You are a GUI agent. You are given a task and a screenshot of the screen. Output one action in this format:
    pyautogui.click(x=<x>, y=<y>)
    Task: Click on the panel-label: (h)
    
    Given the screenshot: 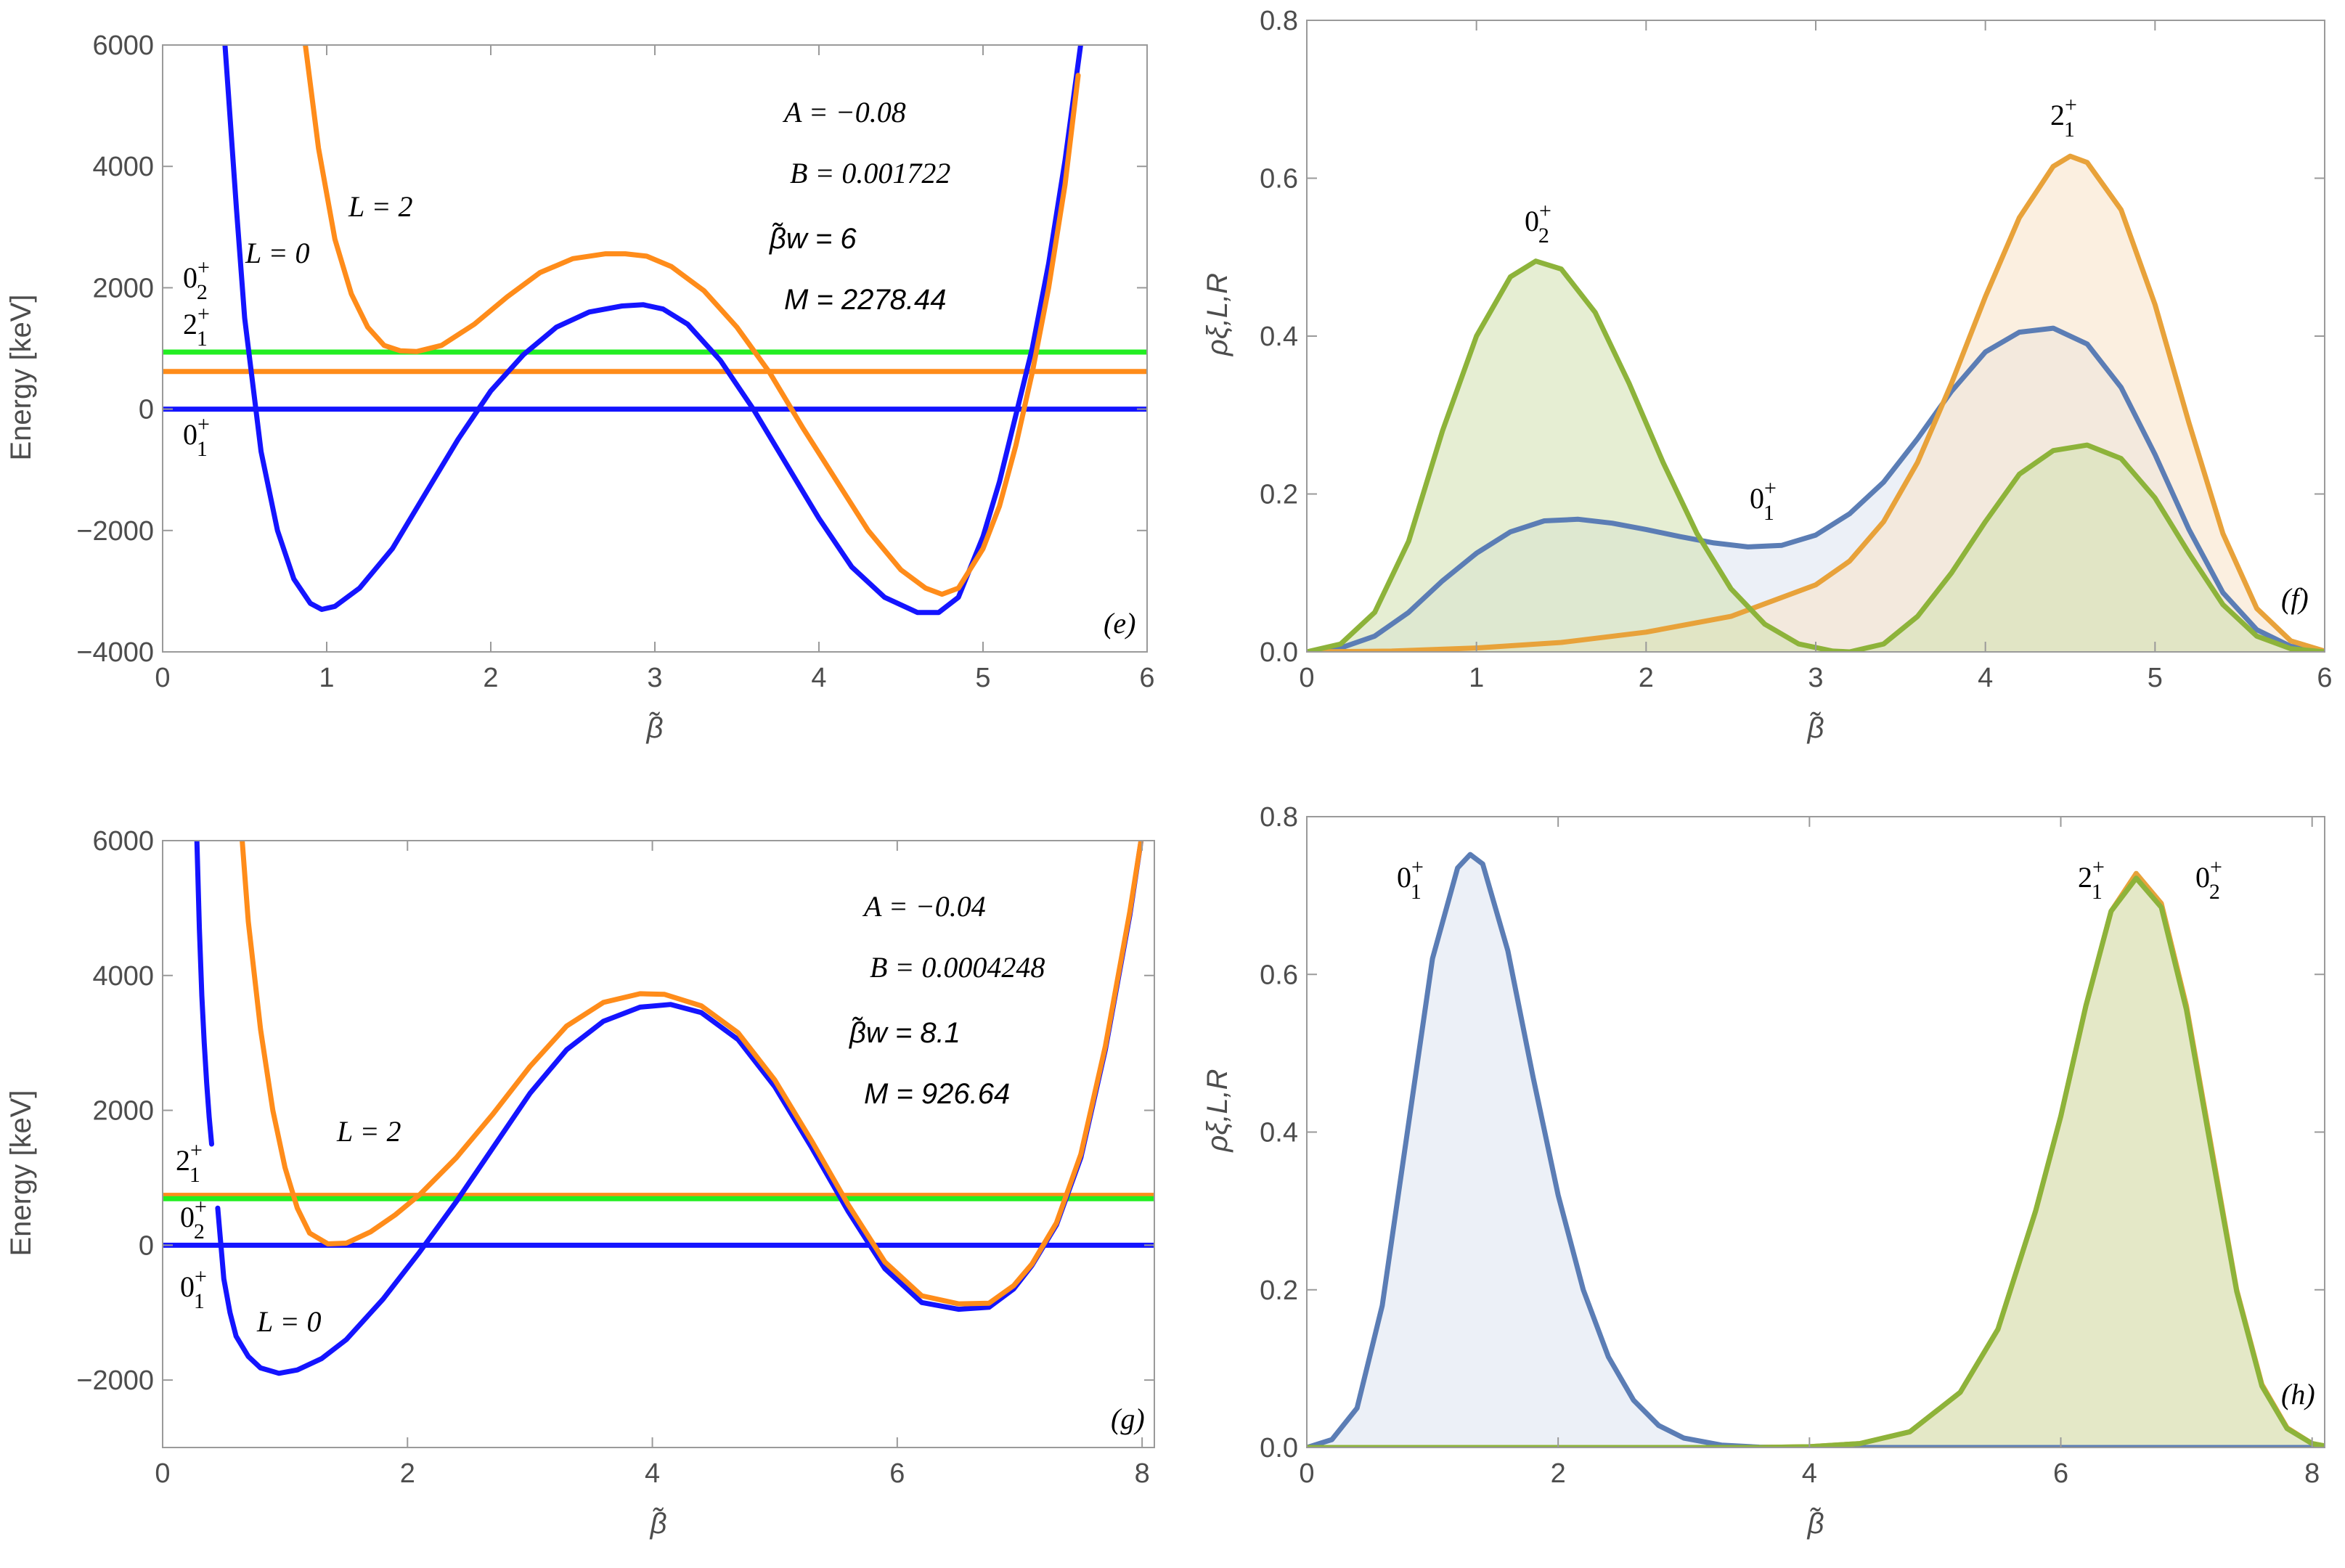 What is the action you would take?
    pyautogui.click(x=2298, y=1394)
    